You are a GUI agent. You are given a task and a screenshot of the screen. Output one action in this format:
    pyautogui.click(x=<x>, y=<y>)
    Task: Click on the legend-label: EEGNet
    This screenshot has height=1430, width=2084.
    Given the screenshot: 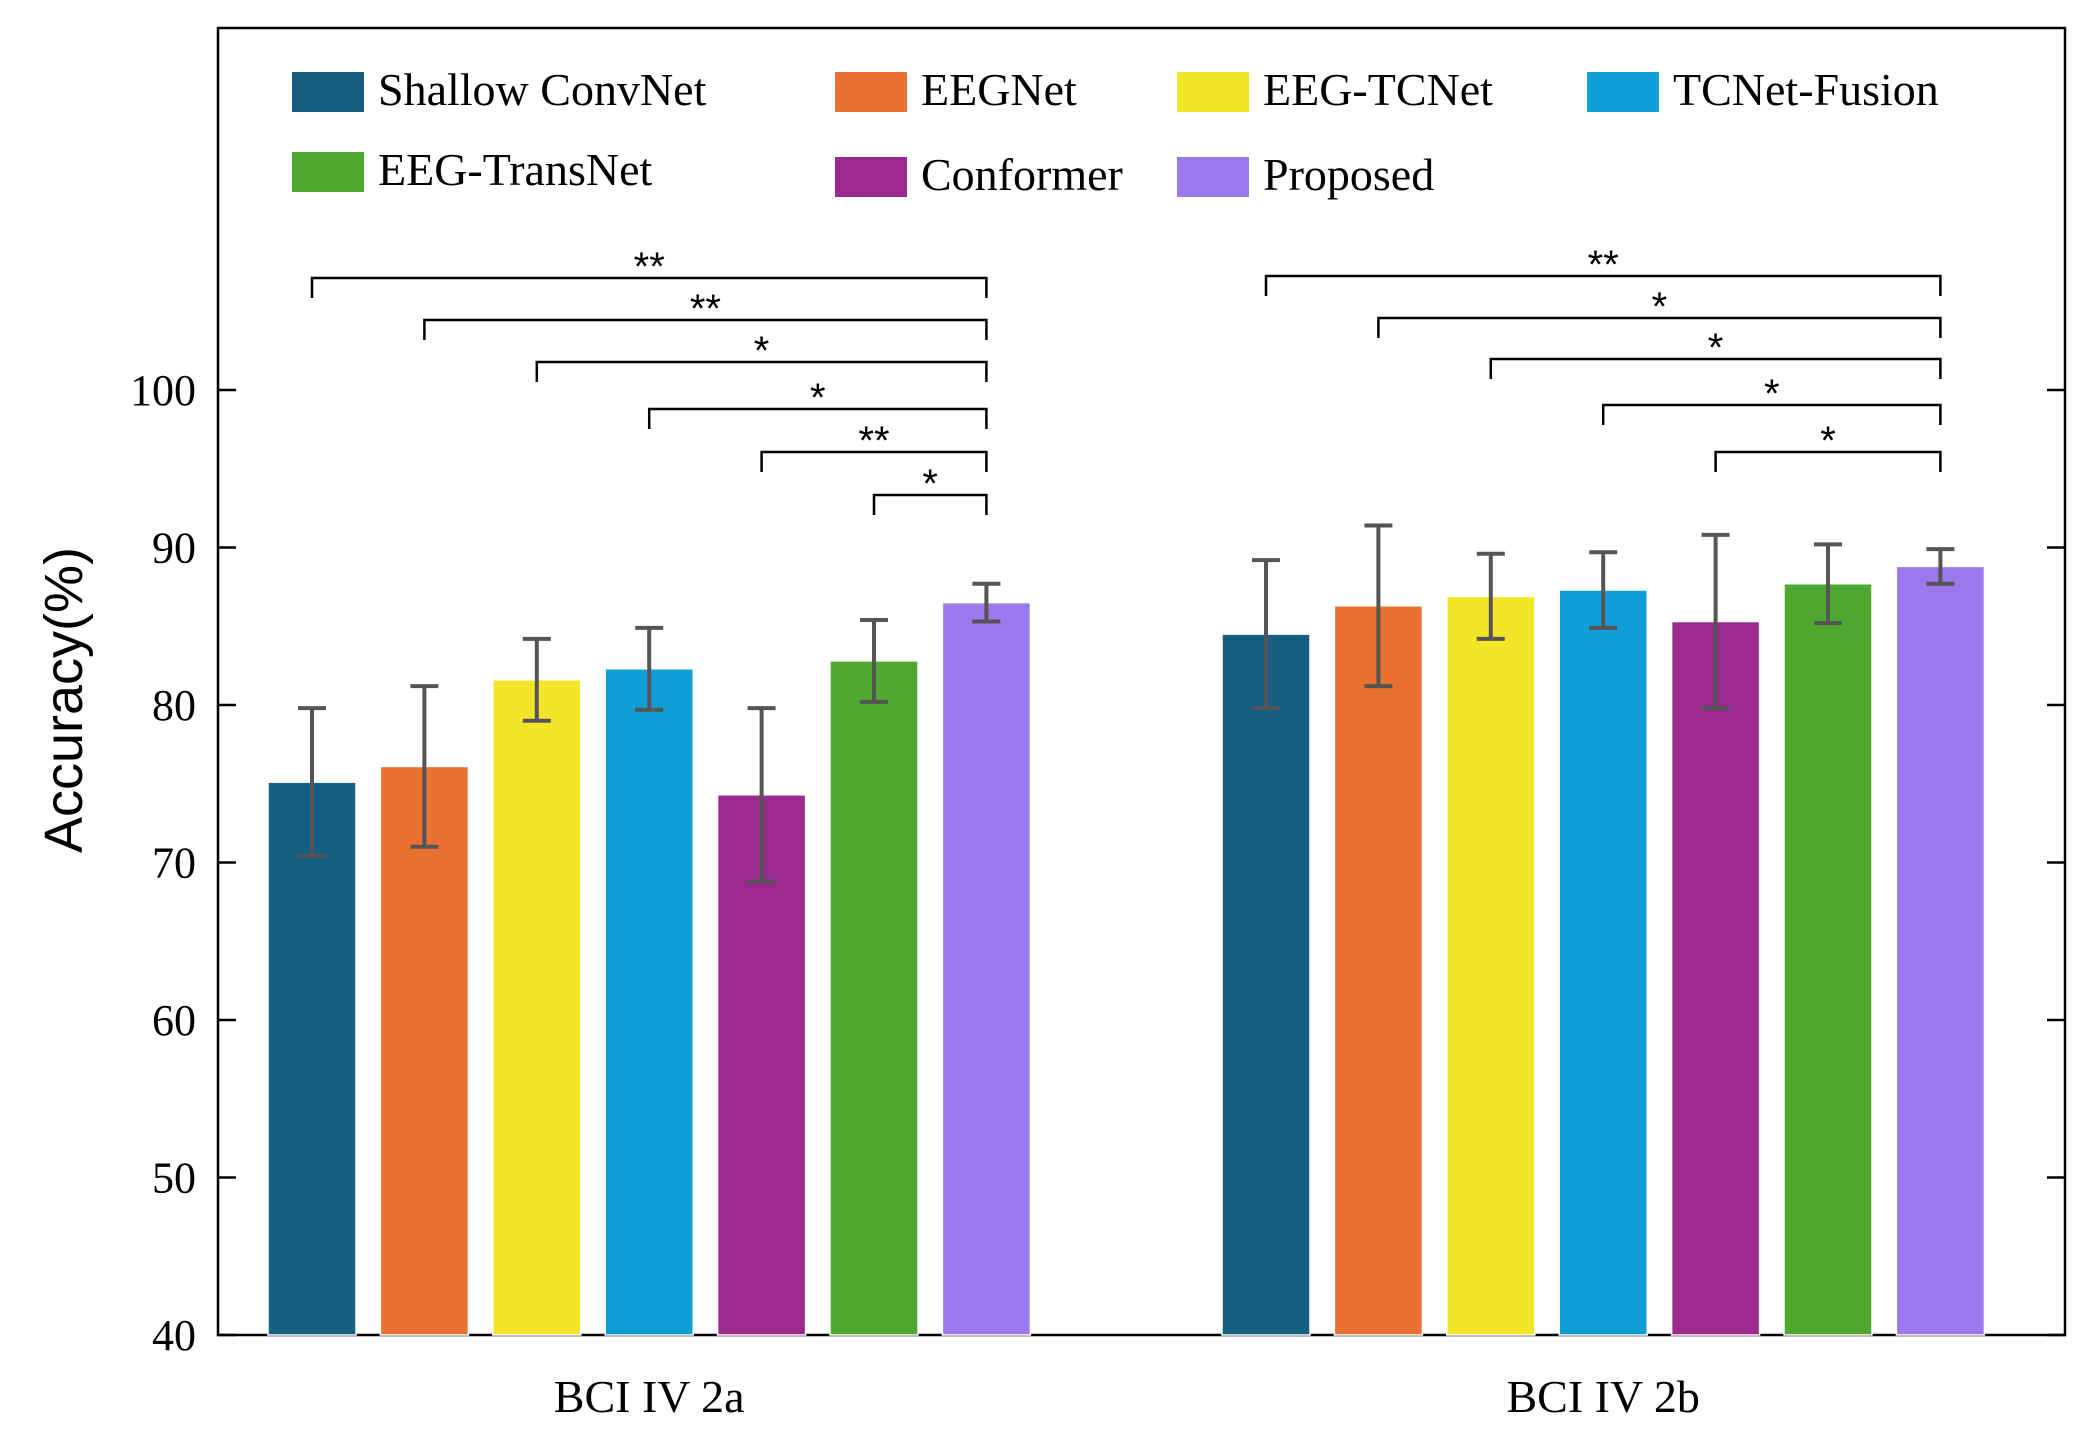 What is the action you would take?
    pyautogui.click(x=999, y=89)
    